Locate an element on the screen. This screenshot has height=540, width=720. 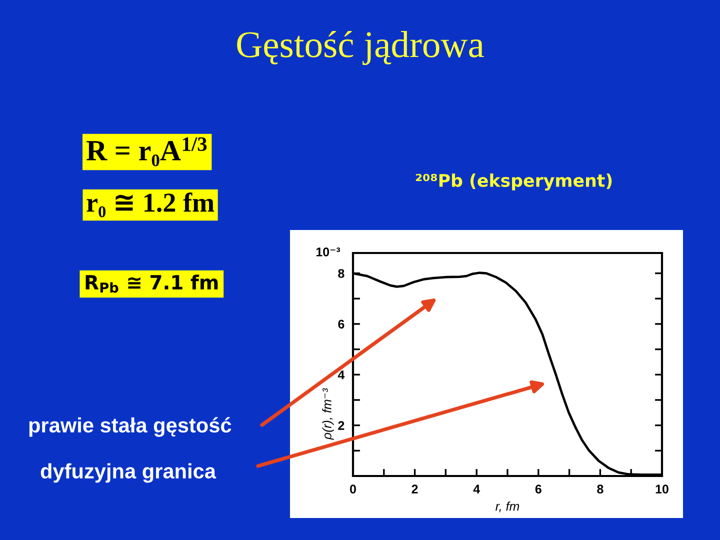
y-tick-label: 6 is located at coordinates (341, 324).